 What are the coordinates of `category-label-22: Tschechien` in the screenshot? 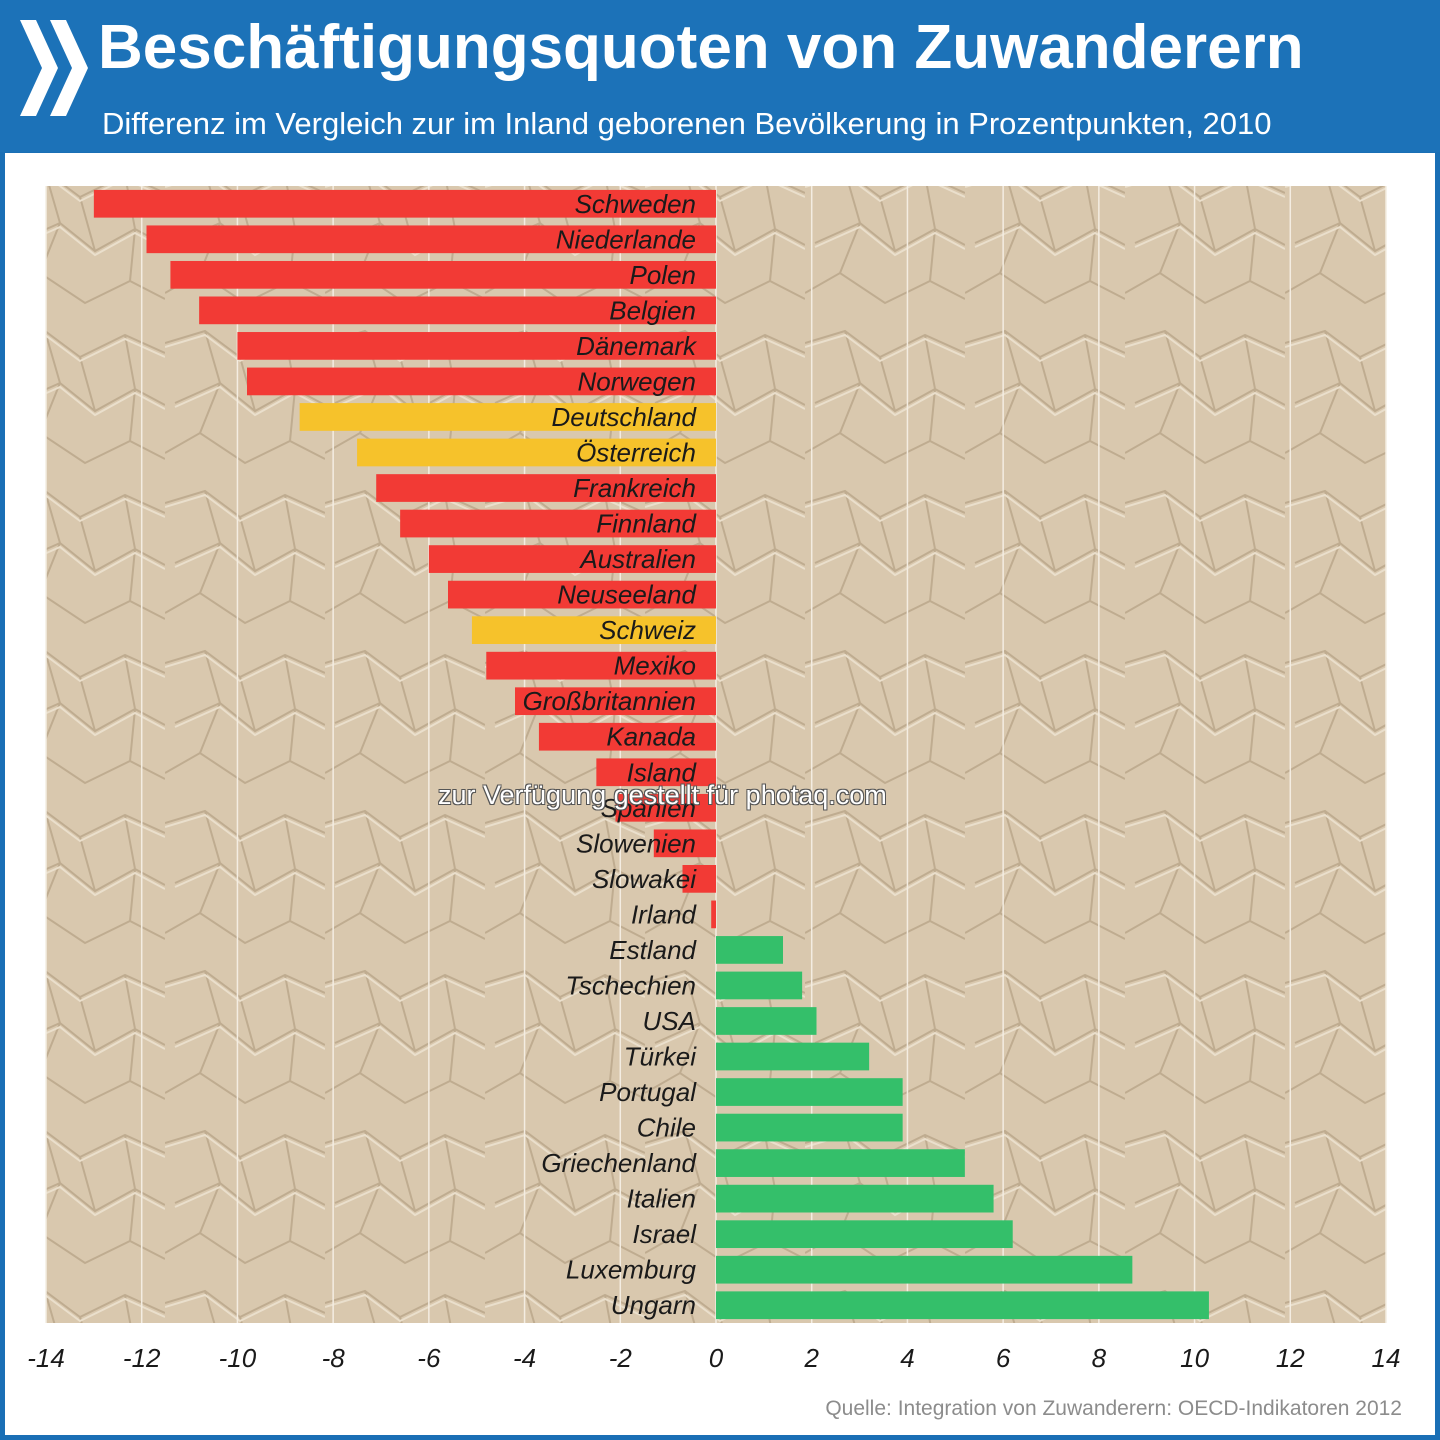 It's located at (630, 985).